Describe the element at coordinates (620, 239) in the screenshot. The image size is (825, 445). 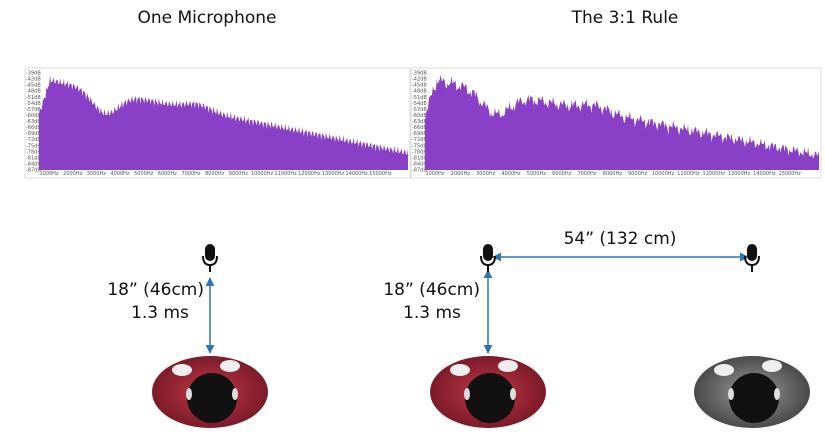
I see `spacing-label: 54” (132 cm)` at that location.